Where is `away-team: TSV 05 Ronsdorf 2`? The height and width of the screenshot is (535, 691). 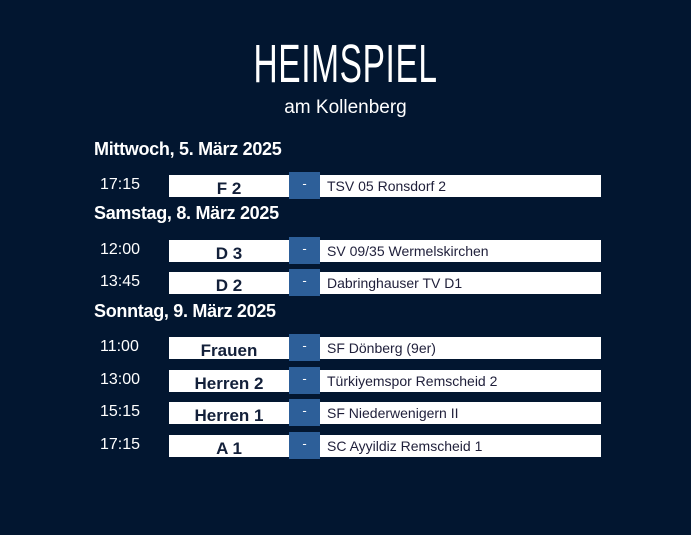
away-team: TSV 05 Ronsdorf 2 is located at coordinates (460, 186).